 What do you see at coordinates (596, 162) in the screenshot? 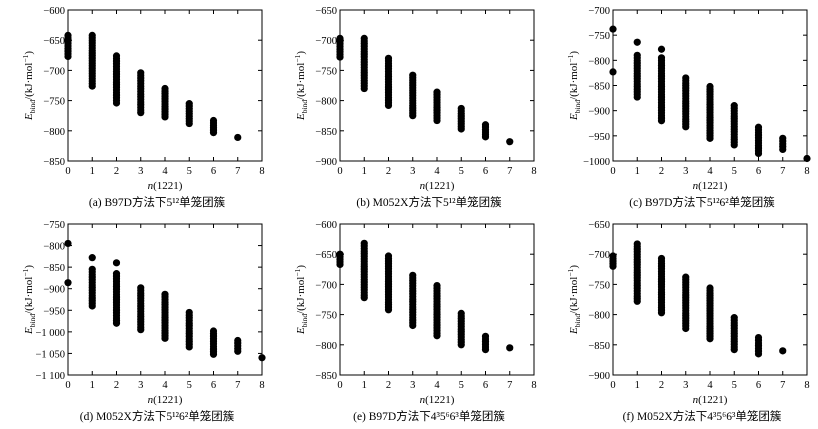
I see `y-tick-label: −1000` at bounding box center [596, 162].